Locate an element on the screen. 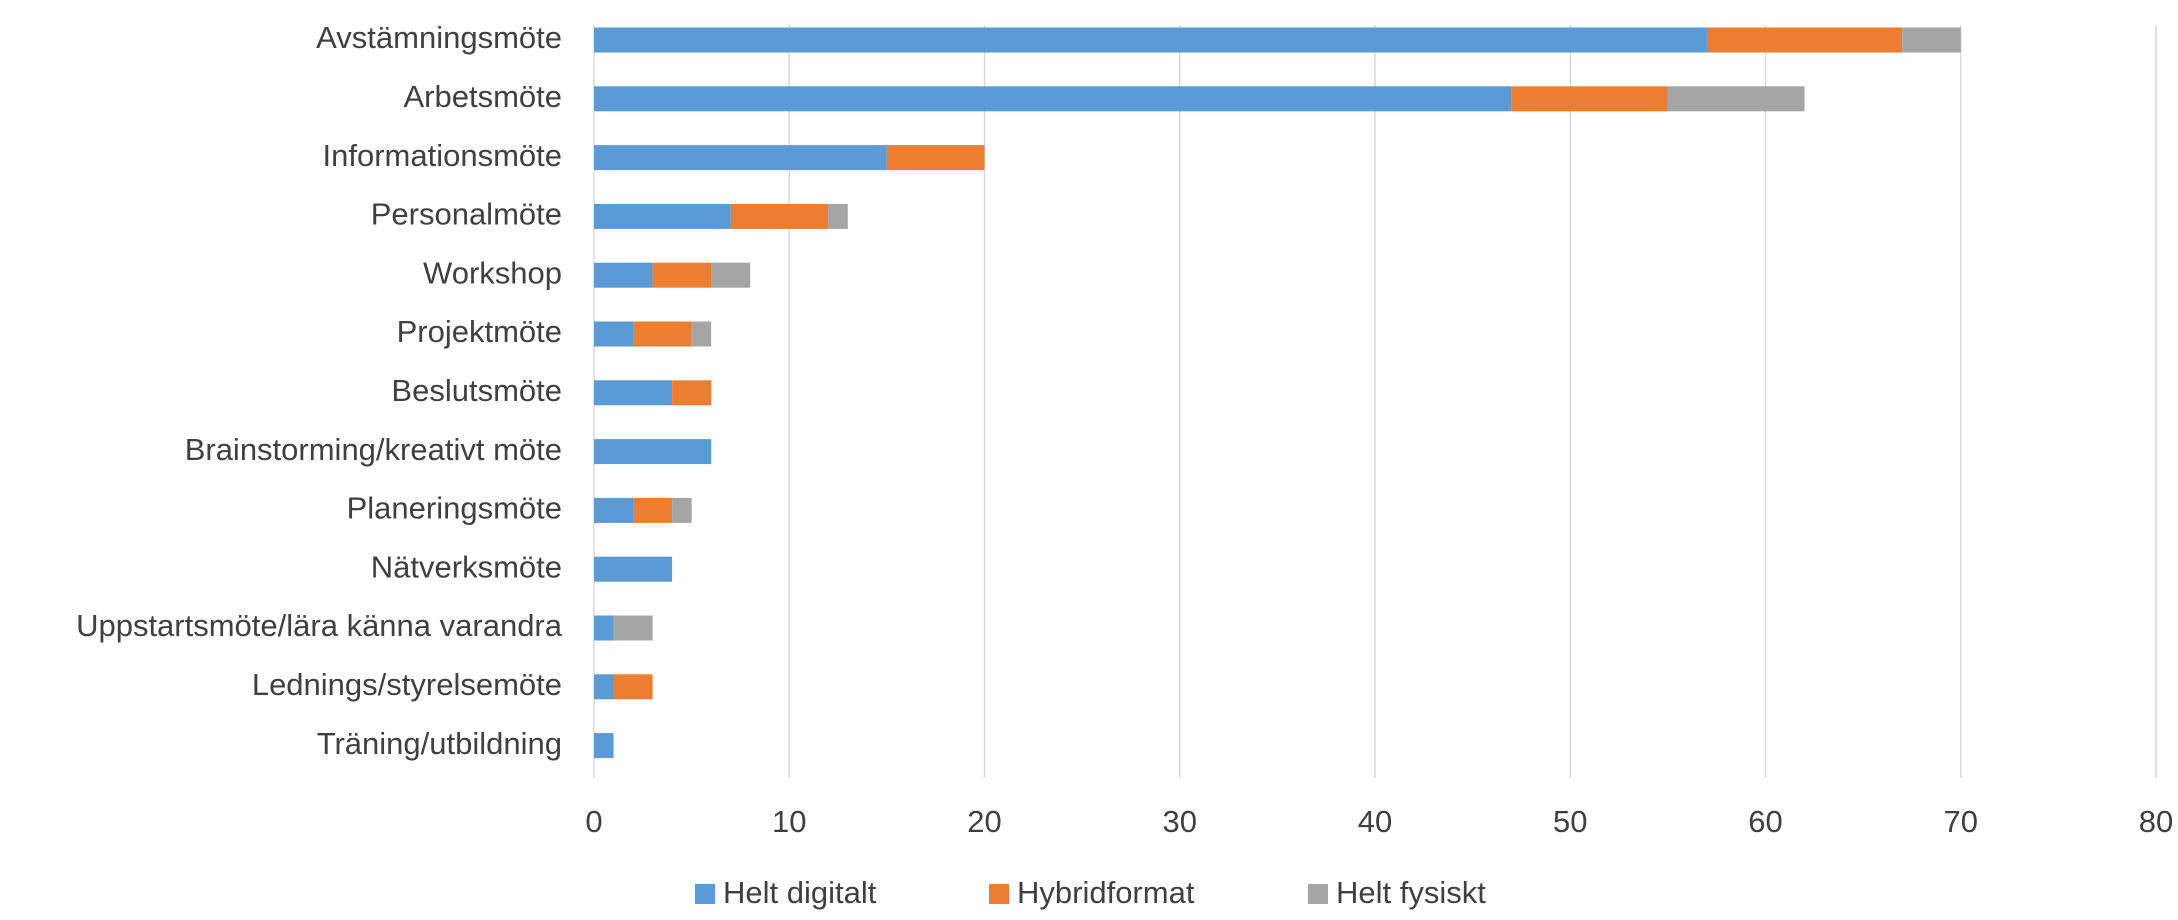  y-tick-label: Informationsmöte is located at coordinates (443, 155).